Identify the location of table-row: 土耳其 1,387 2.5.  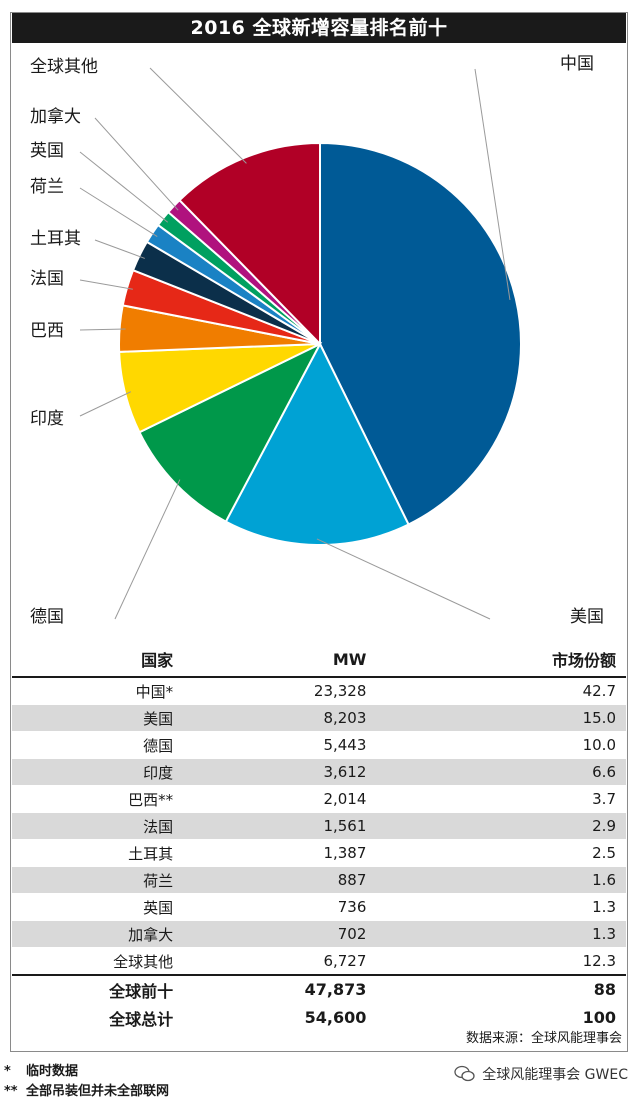
(319, 853).